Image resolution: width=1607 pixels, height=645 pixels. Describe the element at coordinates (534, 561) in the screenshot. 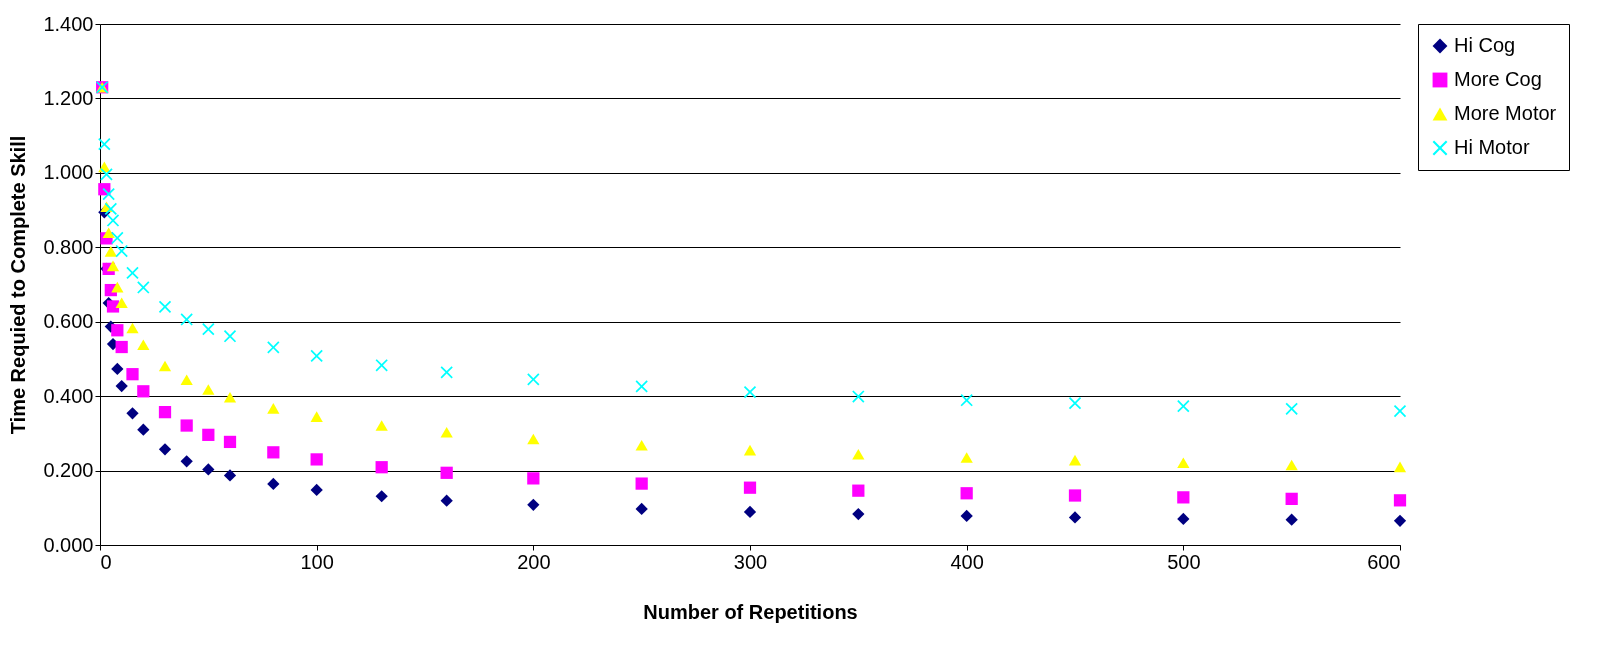

I see `x-tick-label: 200` at that location.